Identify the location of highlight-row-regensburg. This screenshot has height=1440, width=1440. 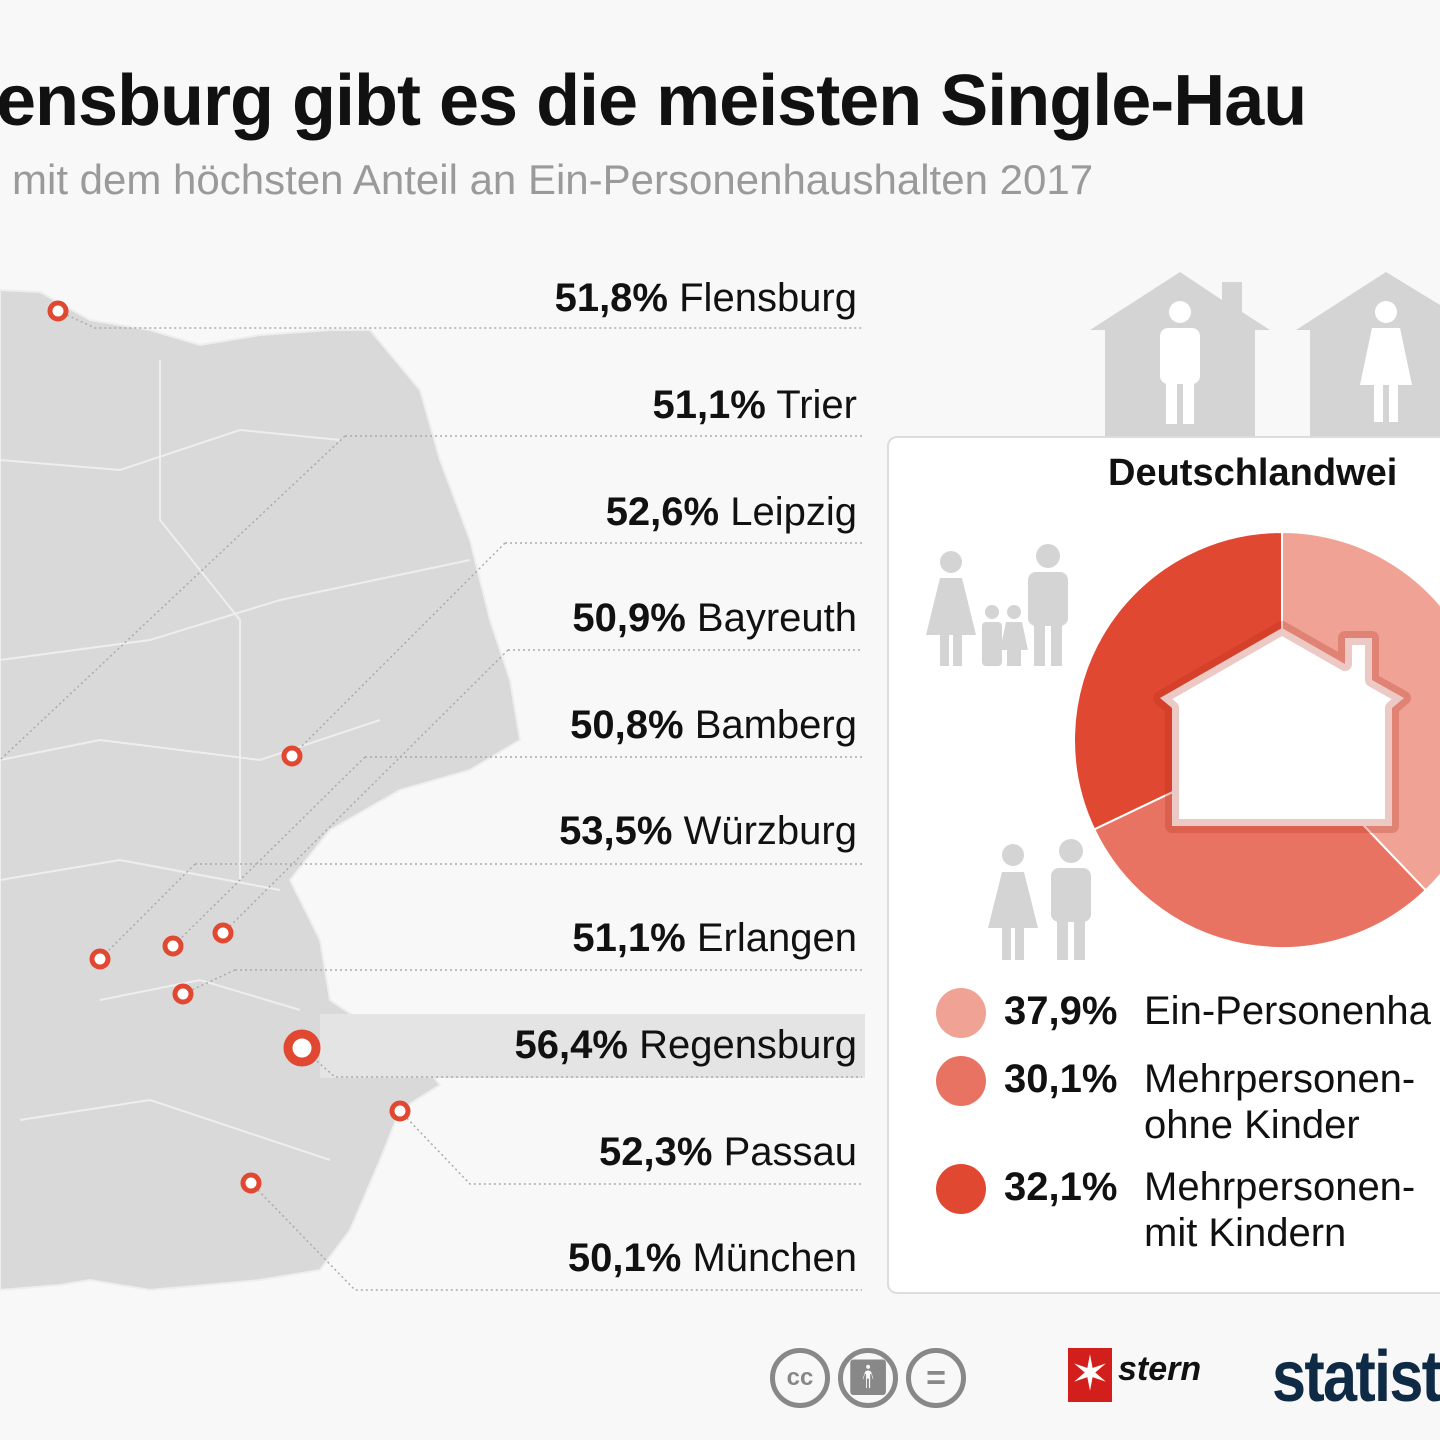
(592, 1046).